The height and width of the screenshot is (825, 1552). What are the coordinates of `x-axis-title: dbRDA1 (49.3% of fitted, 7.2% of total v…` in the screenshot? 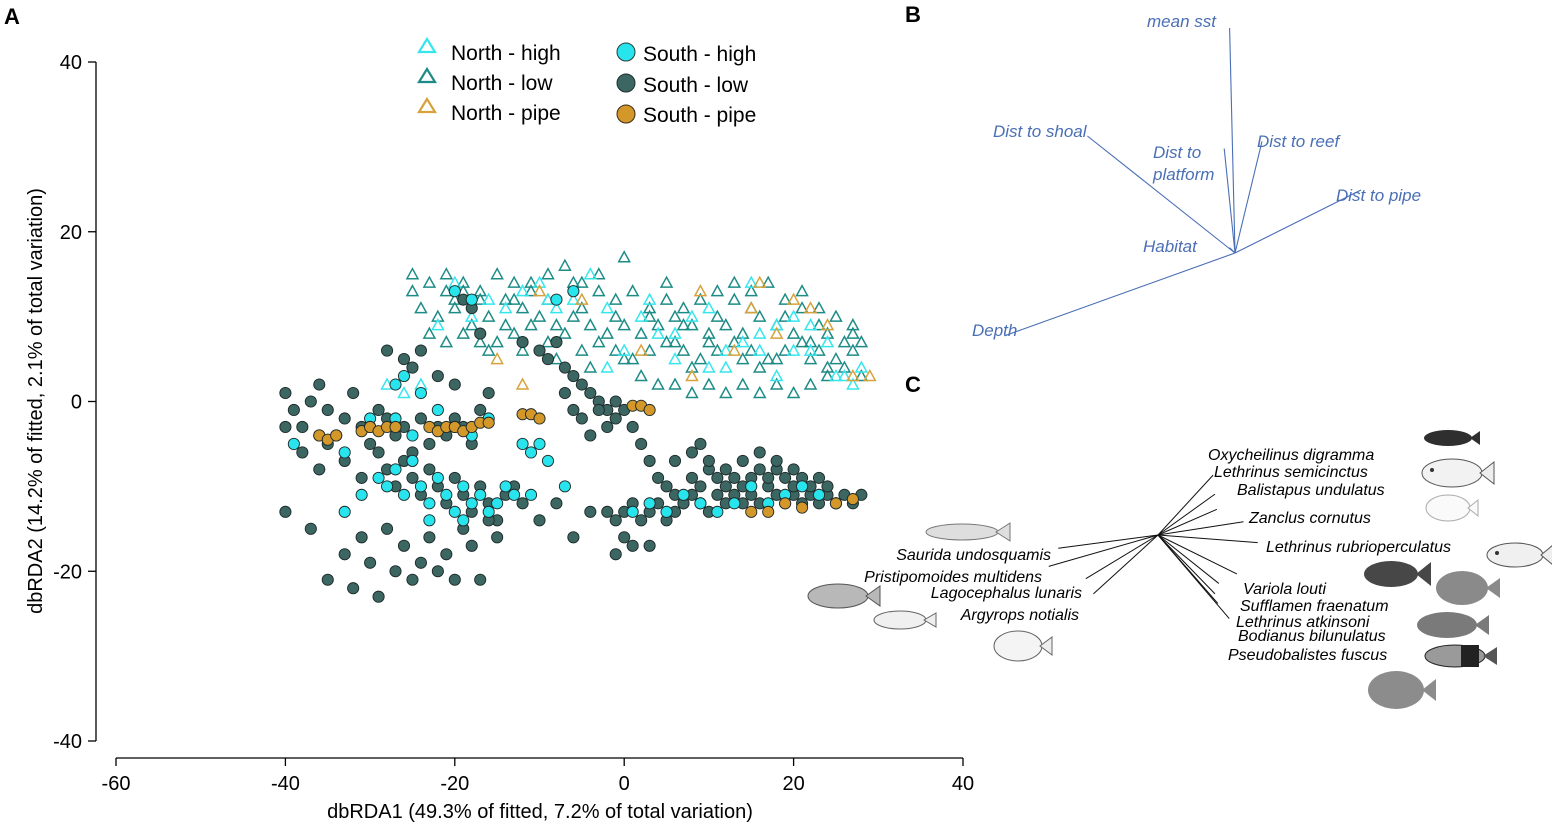 It's located at (540, 812).